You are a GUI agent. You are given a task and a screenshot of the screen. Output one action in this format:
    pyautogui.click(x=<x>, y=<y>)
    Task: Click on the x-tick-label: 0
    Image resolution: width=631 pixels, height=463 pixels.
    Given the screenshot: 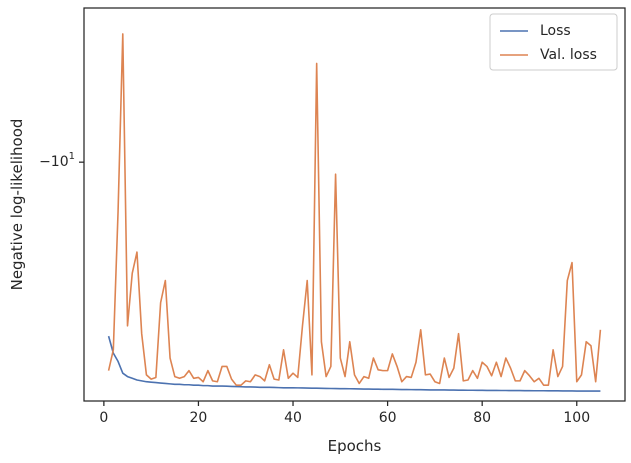 What is the action you would take?
    pyautogui.click(x=103, y=418)
    